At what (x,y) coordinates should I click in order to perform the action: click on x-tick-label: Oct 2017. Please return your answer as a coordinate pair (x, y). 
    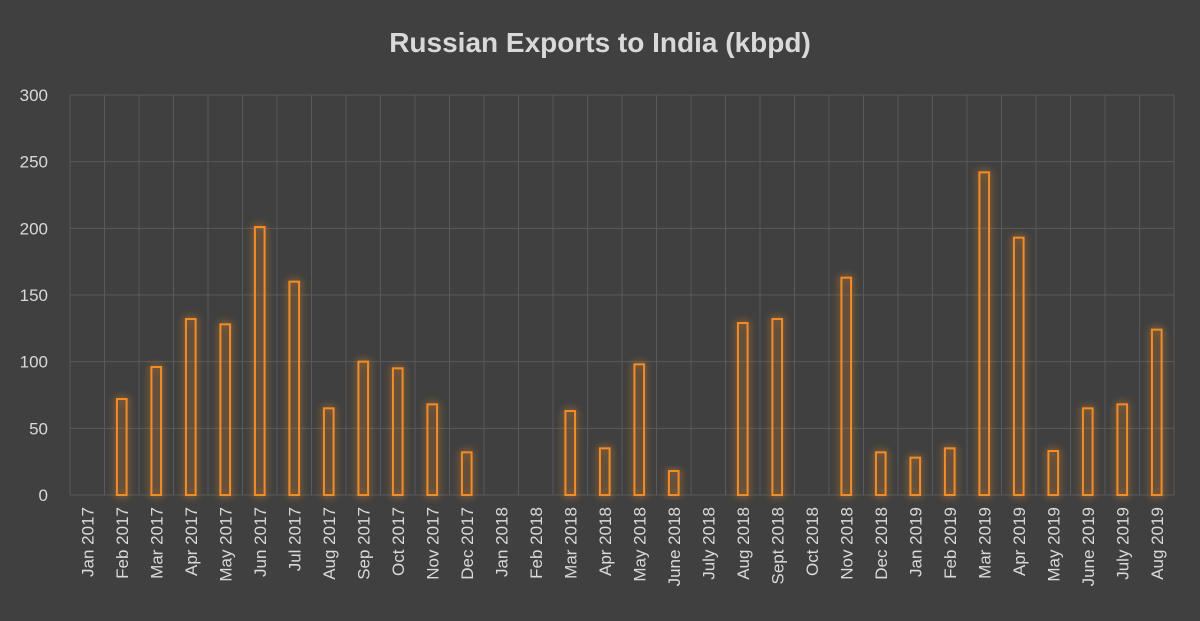
    Looking at the image, I should click on (398, 541).